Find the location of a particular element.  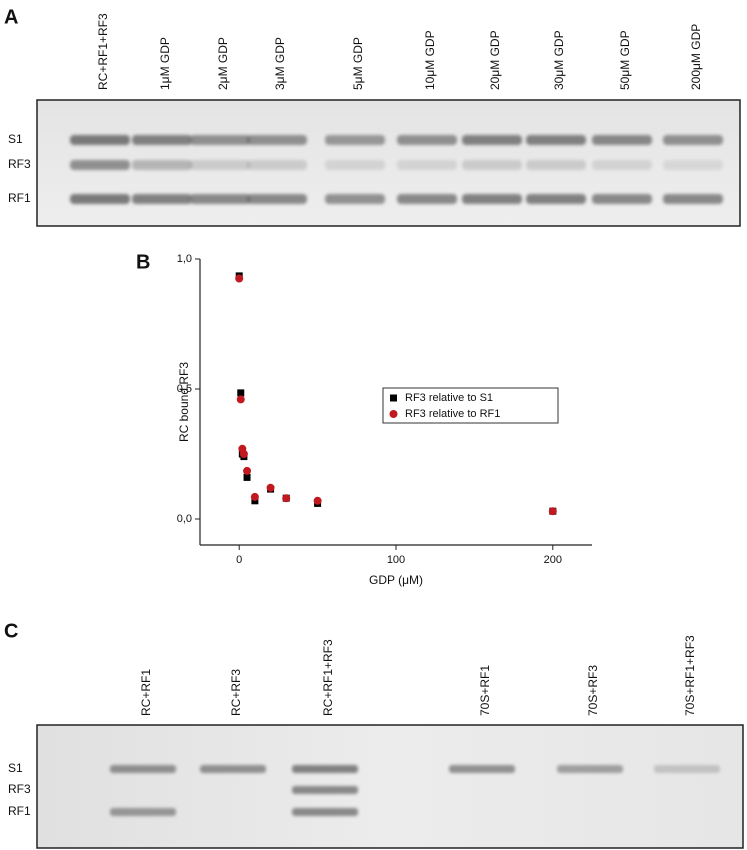

lane-label: 20μM GDP is located at coordinates (495, 60).